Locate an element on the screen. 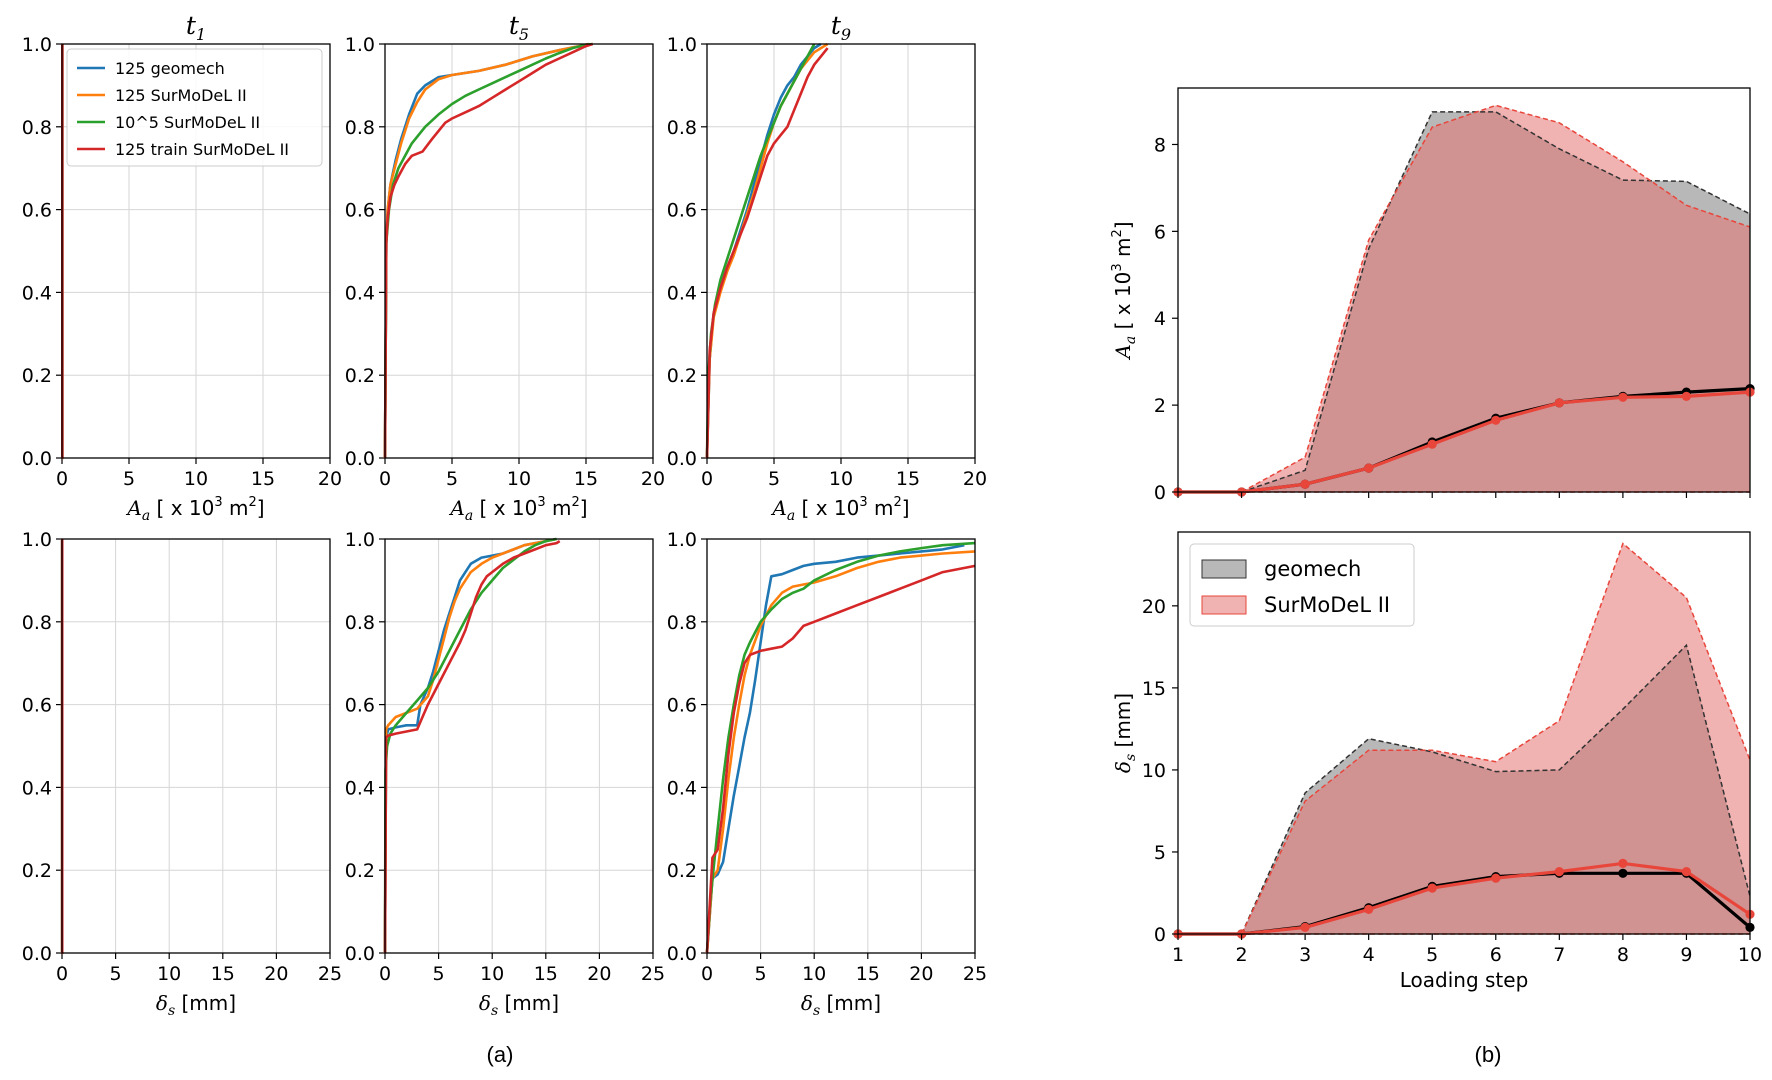 Image resolution: width=1772 pixels, height=1080 pixels. y-tick-label: 0.0 is located at coordinates (682, 954).